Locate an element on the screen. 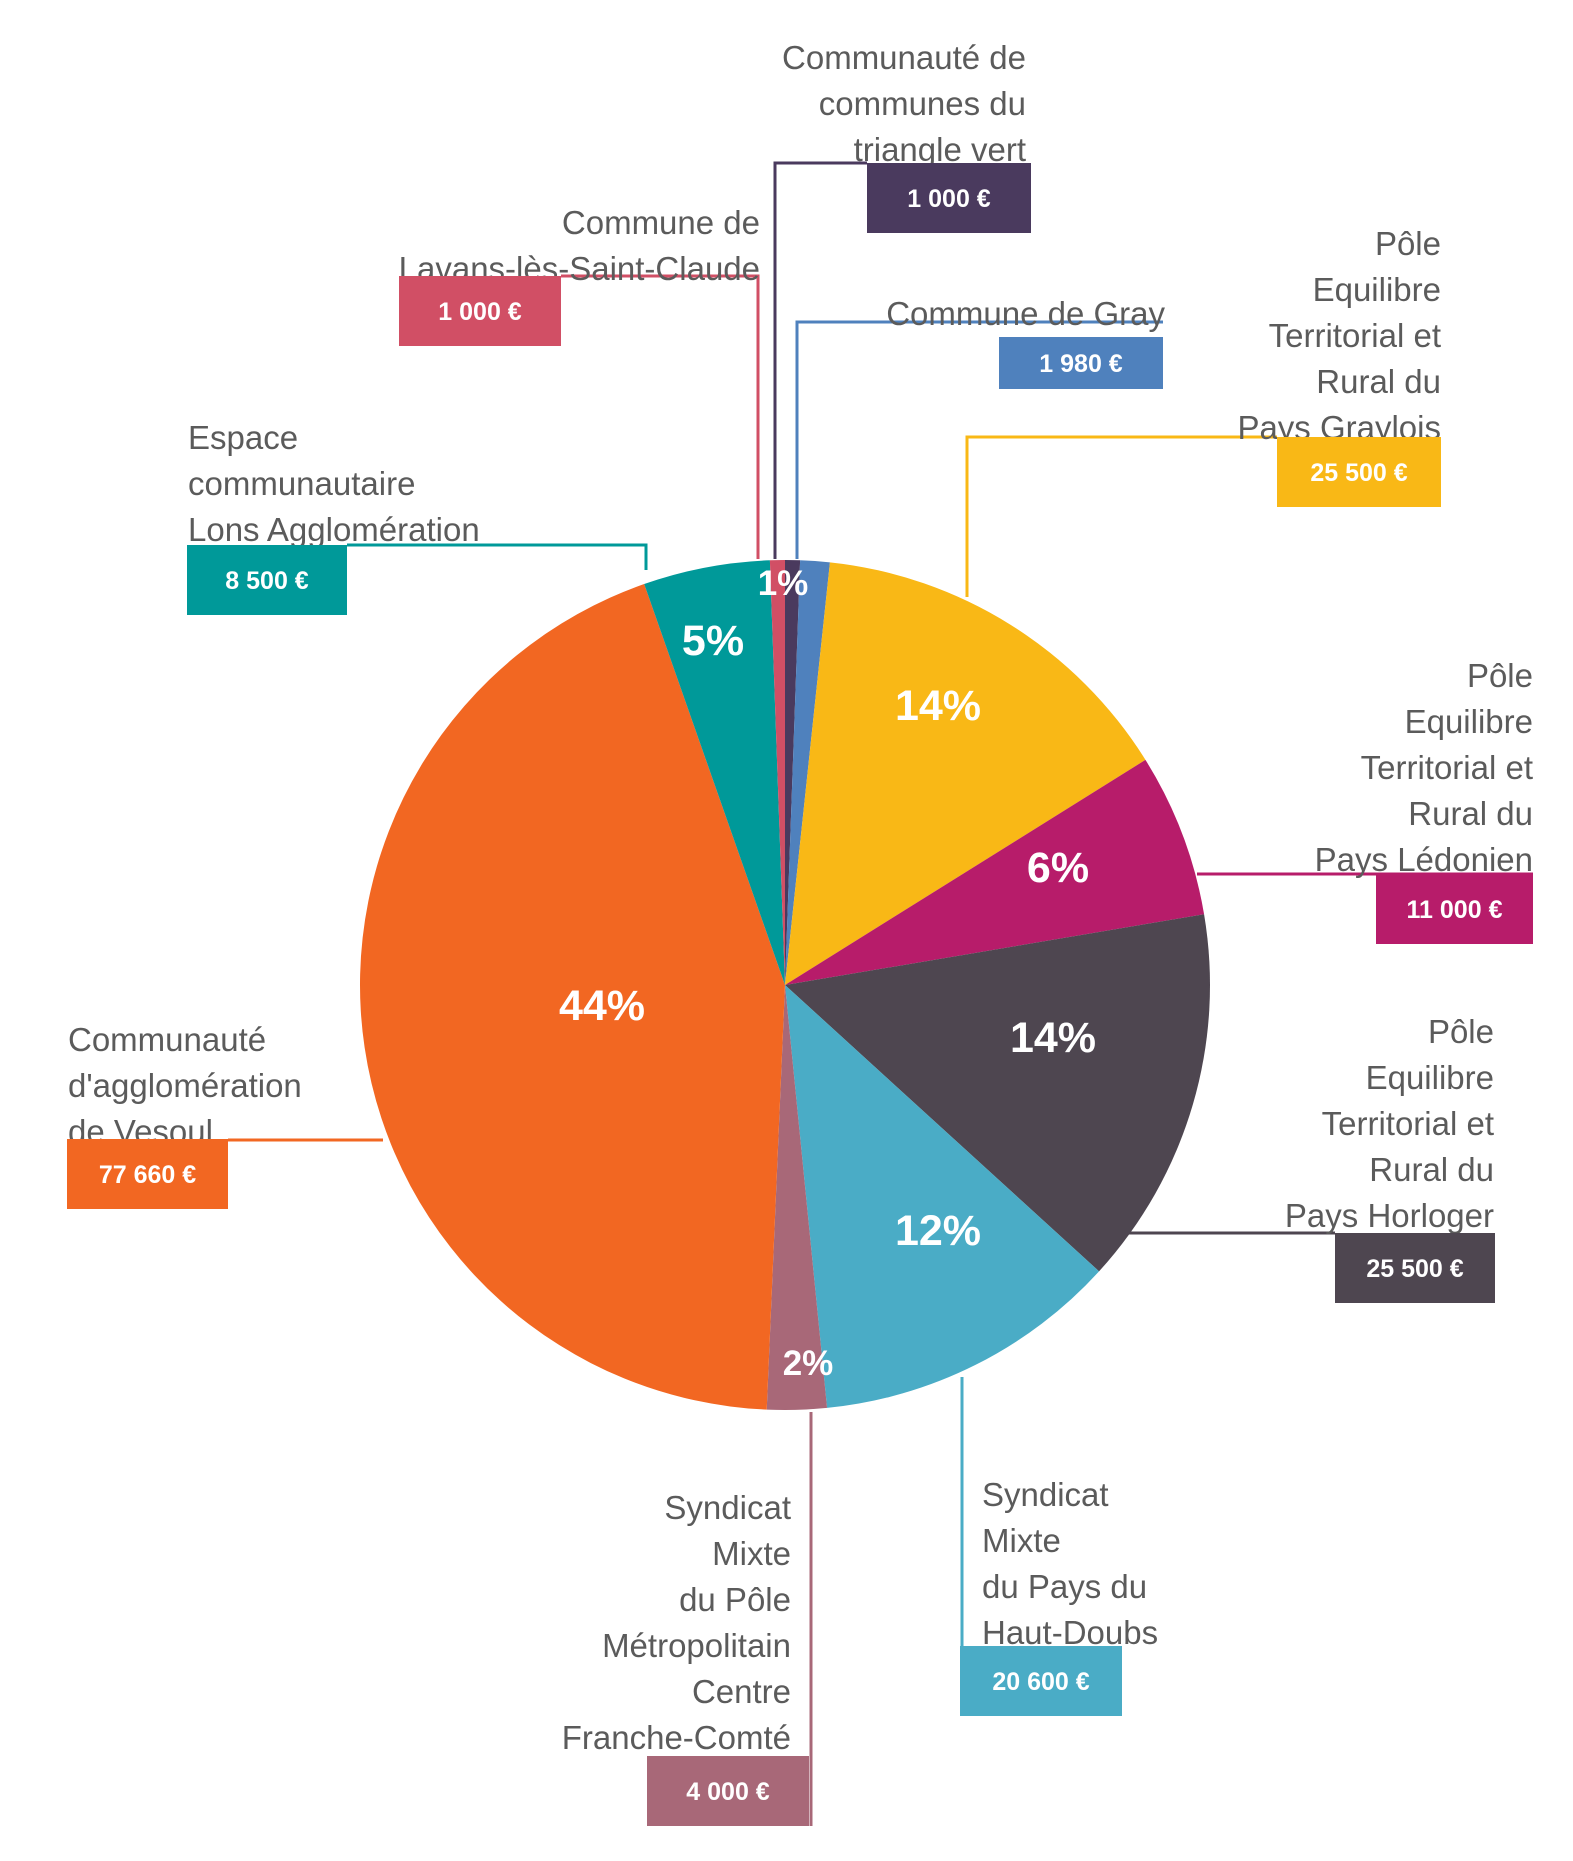 The image size is (1573, 1861). slice-label: Lons Agglomération is located at coordinates (334, 529).